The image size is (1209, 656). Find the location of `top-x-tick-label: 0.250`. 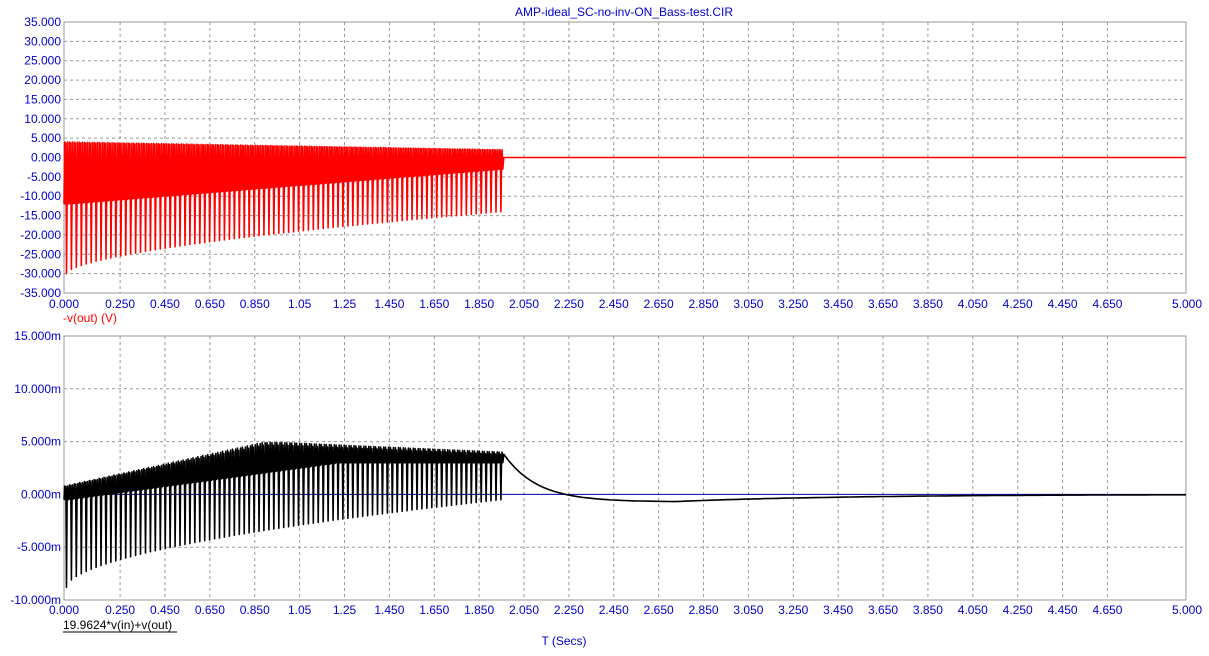

top-x-tick-label: 0.250 is located at coordinates (120, 304).